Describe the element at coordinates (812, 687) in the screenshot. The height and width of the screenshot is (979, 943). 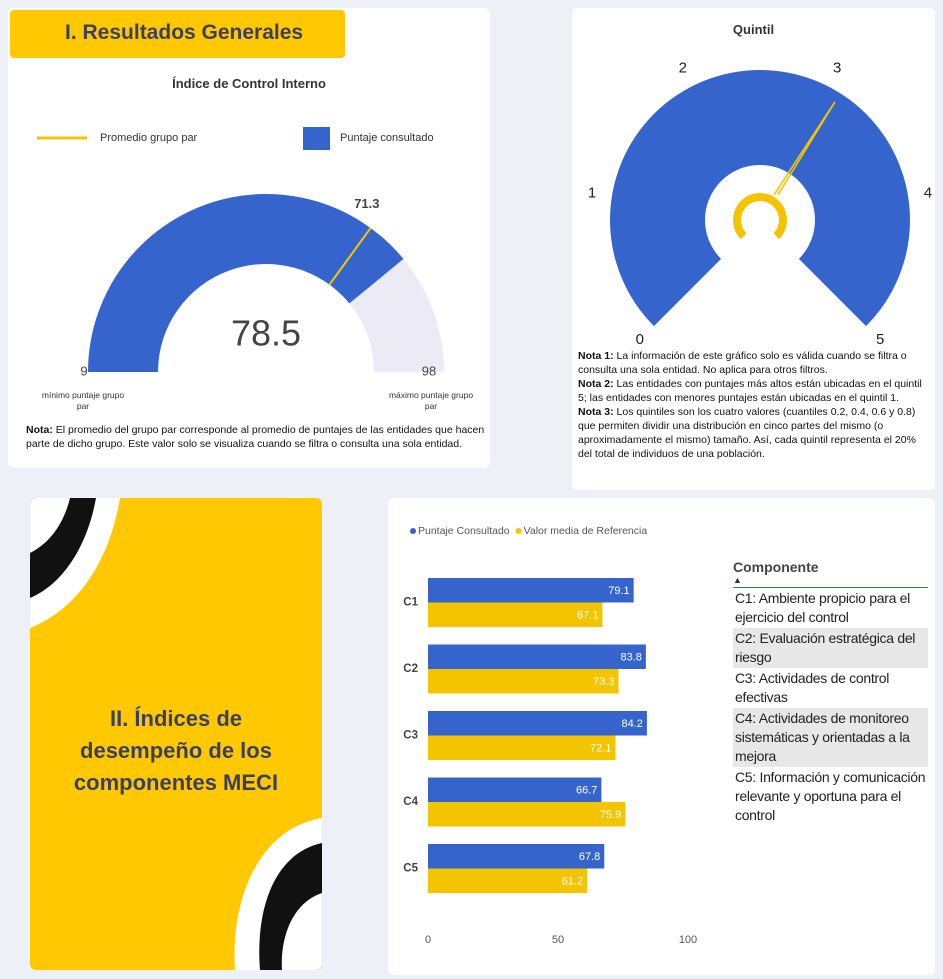
I see `table-row: C3: Actividades de control efectivas` at that location.